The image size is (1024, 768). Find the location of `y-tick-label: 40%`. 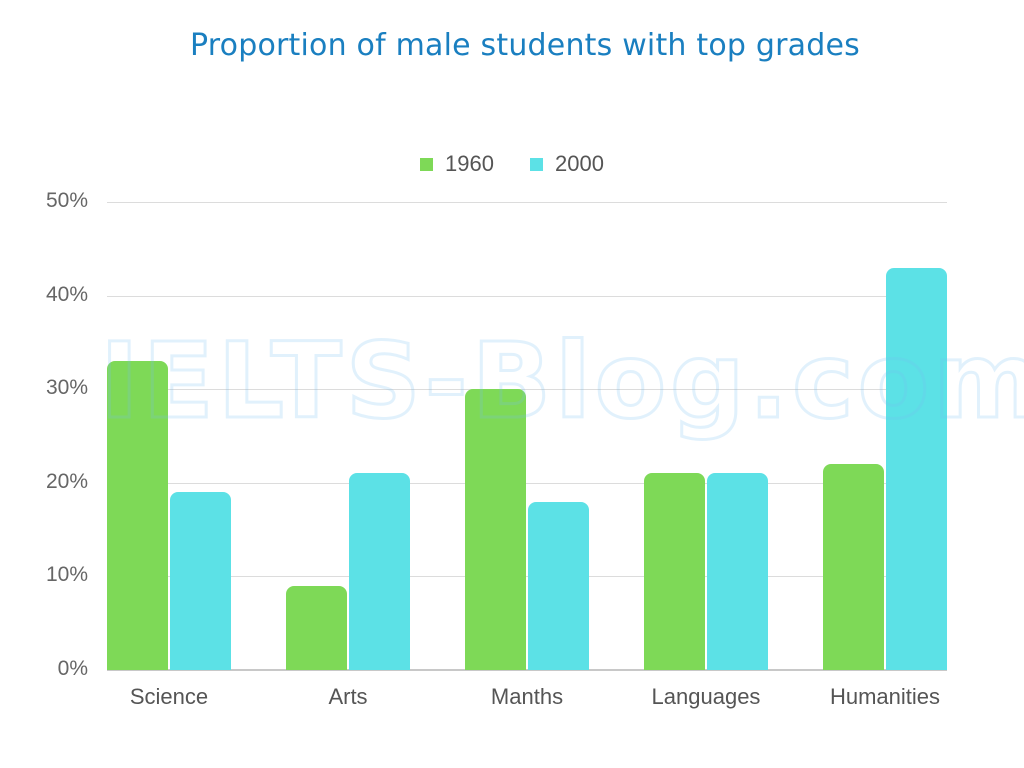

y-tick-label: 40% is located at coordinates (66, 294).